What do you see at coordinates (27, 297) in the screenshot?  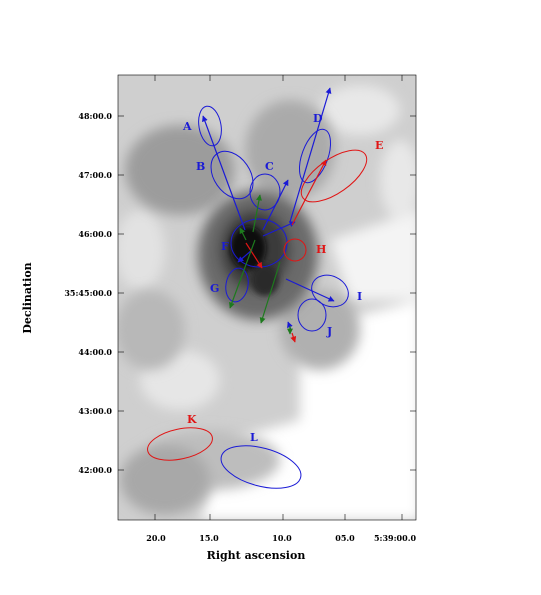 I see `y-axis-title: Declination` at bounding box center [27, 297].